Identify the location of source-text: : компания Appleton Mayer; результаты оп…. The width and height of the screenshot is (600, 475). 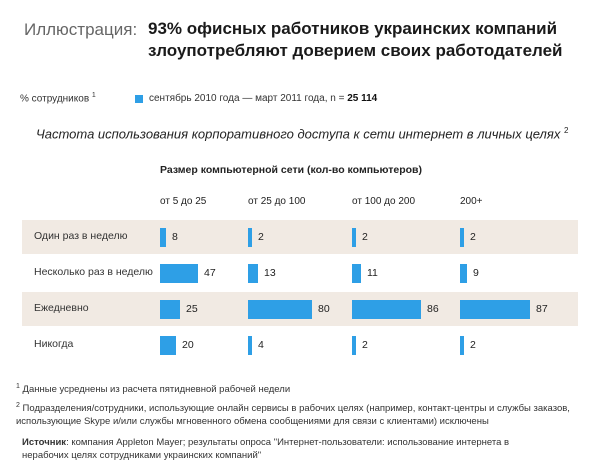
(266, 449).